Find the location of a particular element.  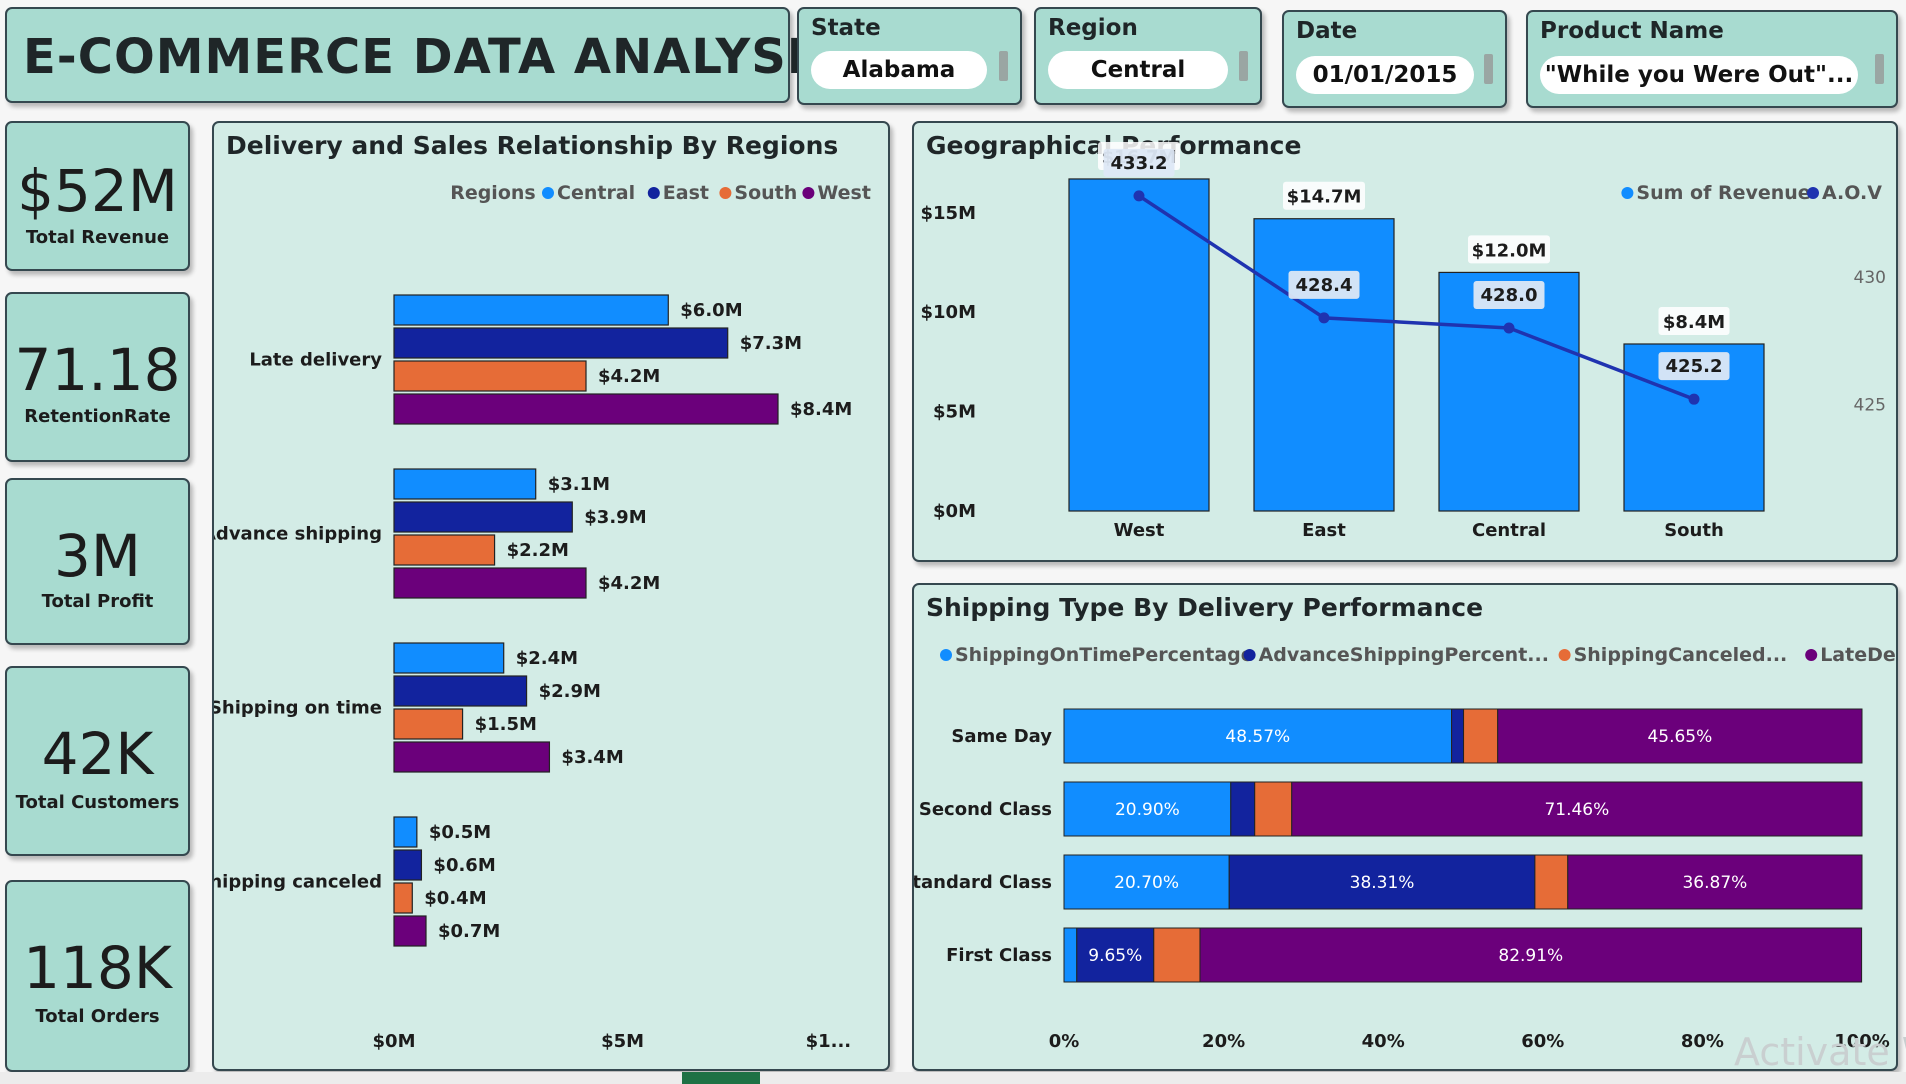

bar-central-shipping-on-time is located at coordinates (449, 658).